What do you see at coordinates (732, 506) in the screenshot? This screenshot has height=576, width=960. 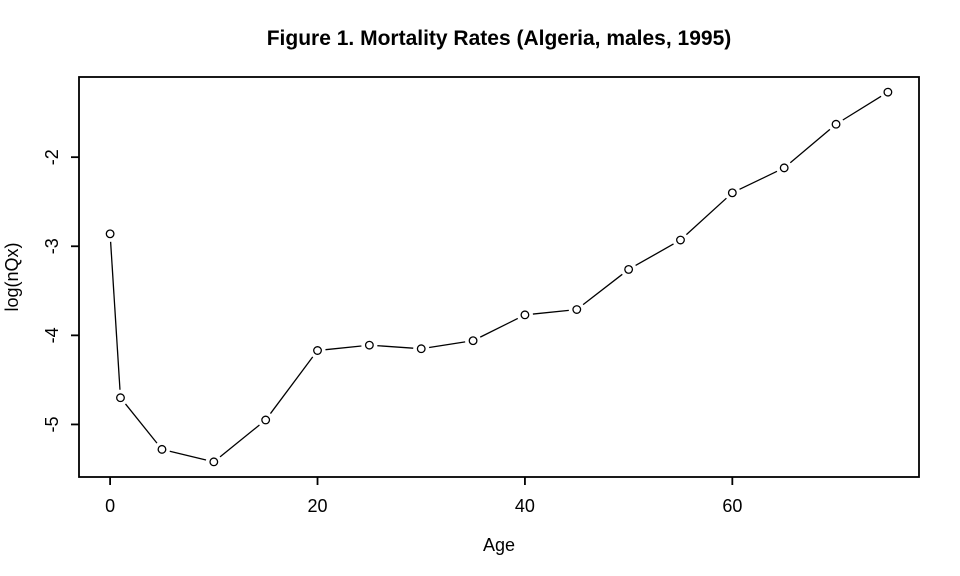 I see `x-tick-label: 60` at bounding box center [732, 506].